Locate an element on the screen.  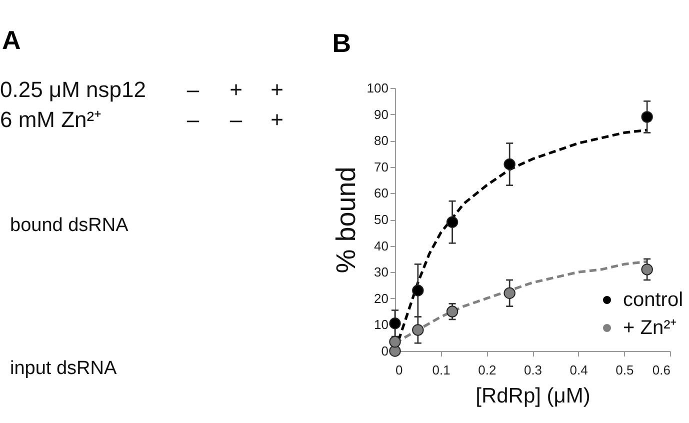
y-tick-label: 0 is located at coordinates (384, 351).